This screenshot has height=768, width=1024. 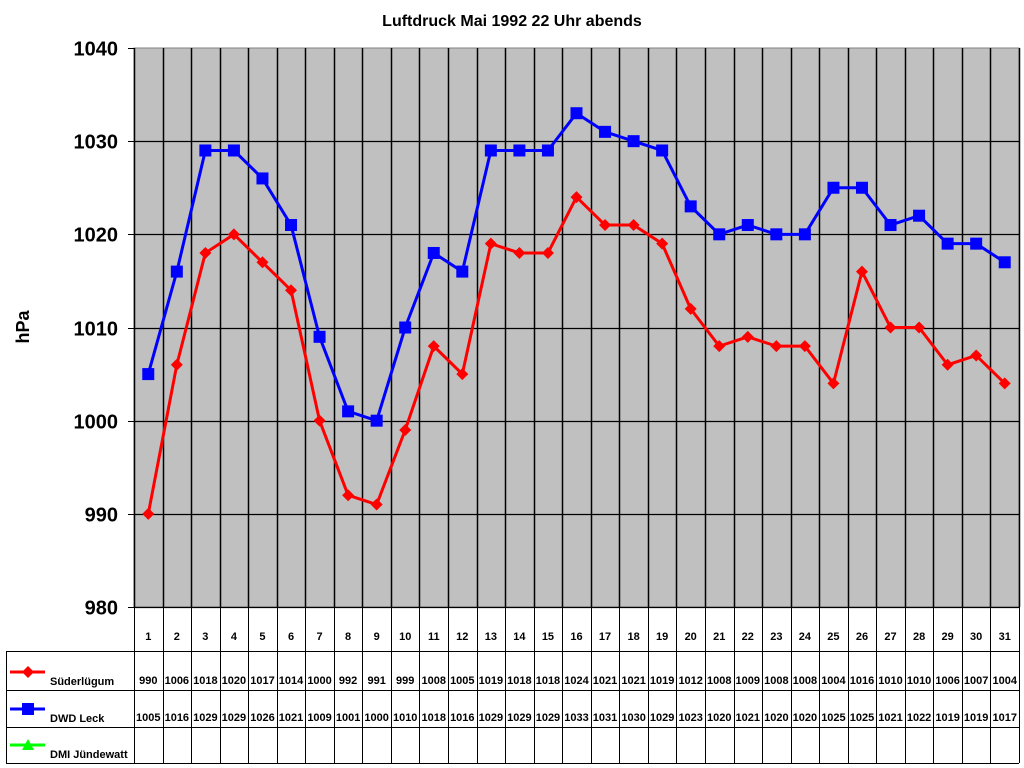 I want to click on x-tick-label: 23, so click(x=776, y=637).